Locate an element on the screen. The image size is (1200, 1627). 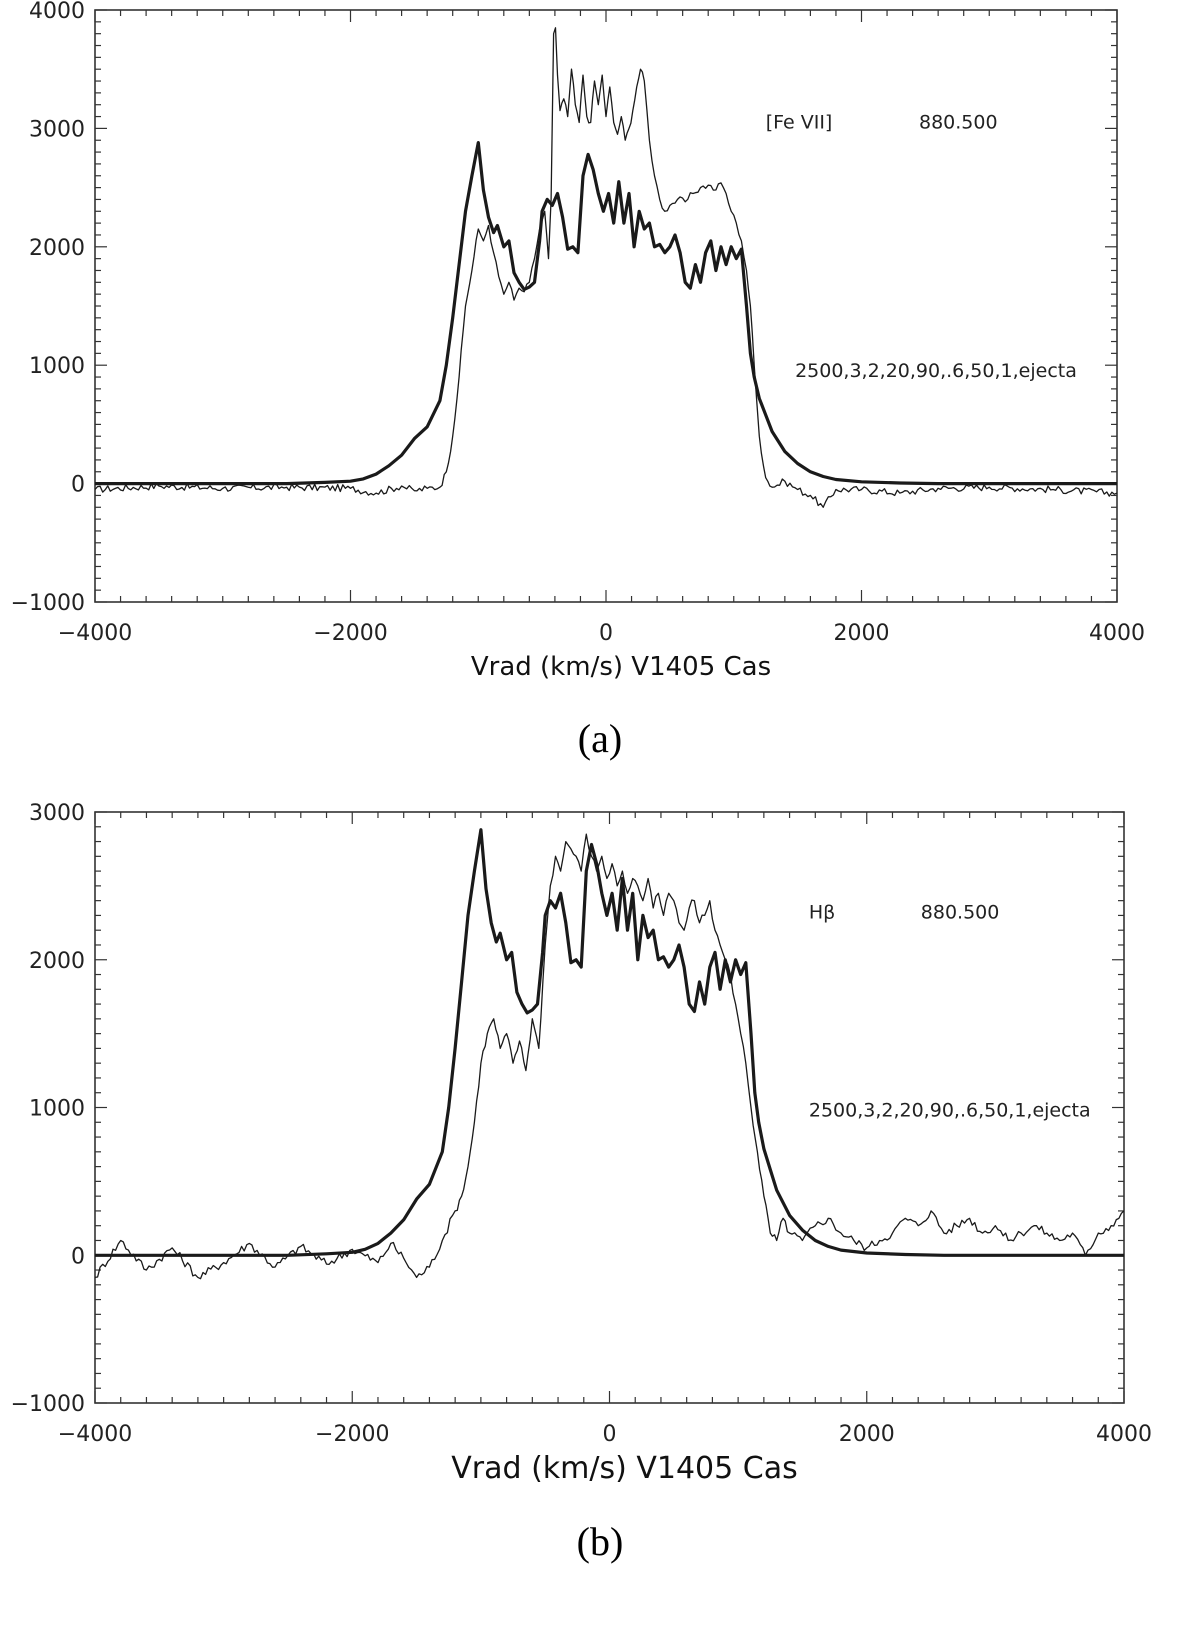
panel-a-y-tick-label: −1000 is located at coordinates (48, 603).